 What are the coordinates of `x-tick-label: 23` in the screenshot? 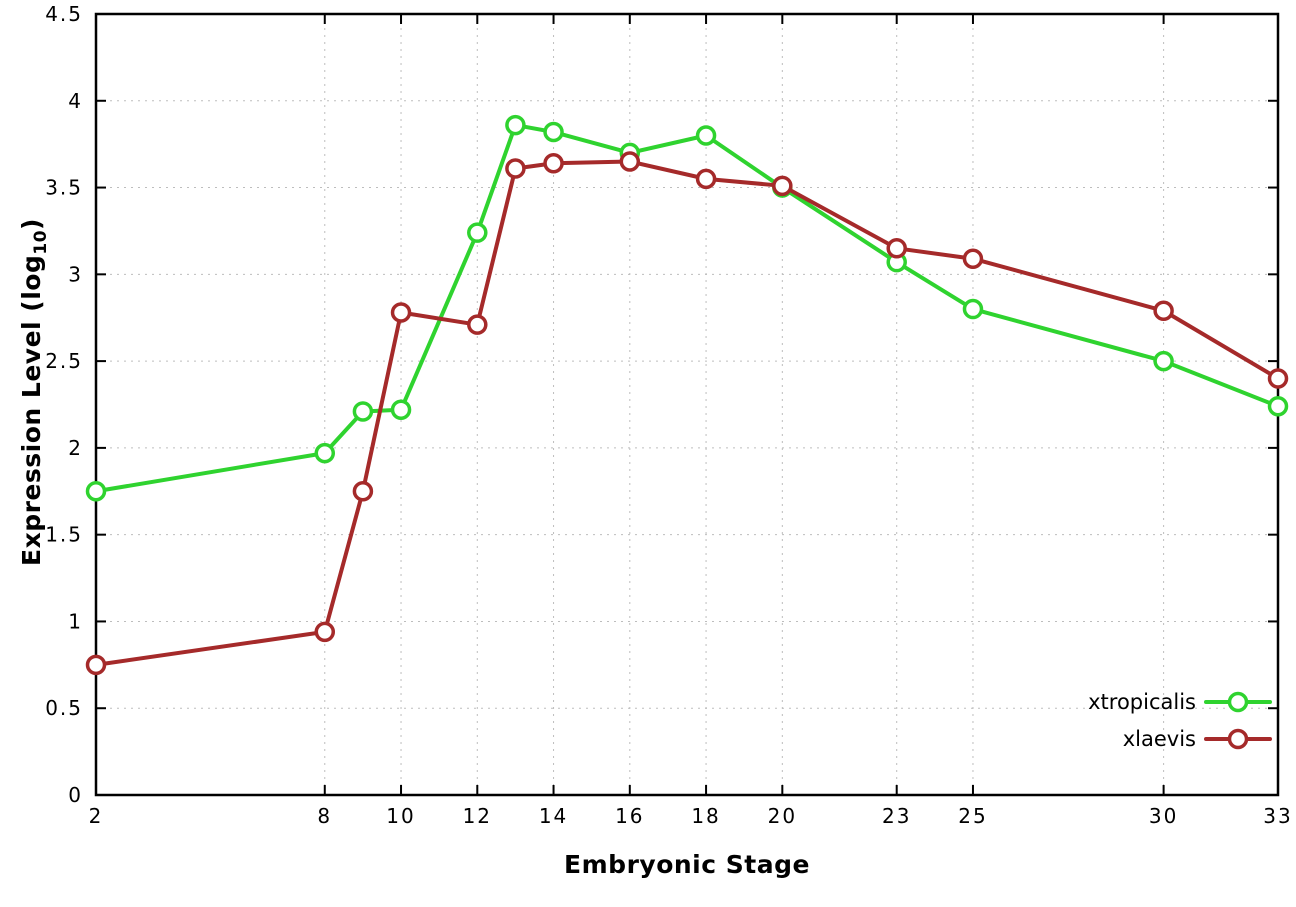 It's located at (896, 816).